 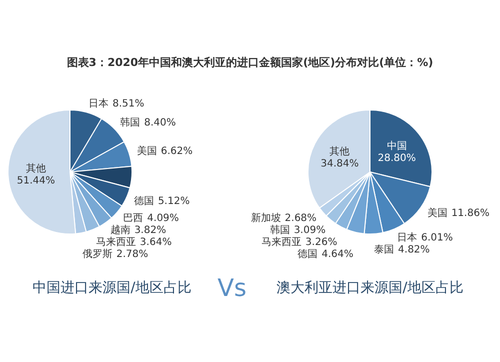 I want to click on slice-label: 俄罗斯, so click(x=97, y=254).